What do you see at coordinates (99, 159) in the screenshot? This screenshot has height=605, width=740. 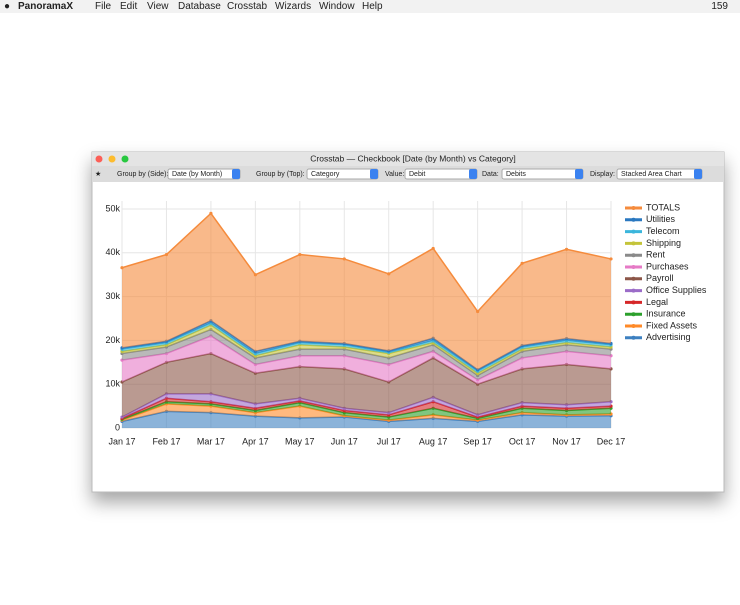 I see `close-button` at bounding box center [99, 159].